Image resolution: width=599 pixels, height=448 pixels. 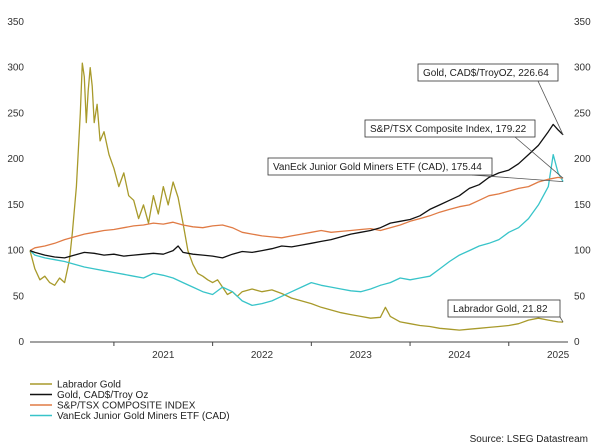 What do you see at coordinates (582, 68) in the screenshot?
I see `y-right-tick-label: 300` at bounding box center [582, 68].